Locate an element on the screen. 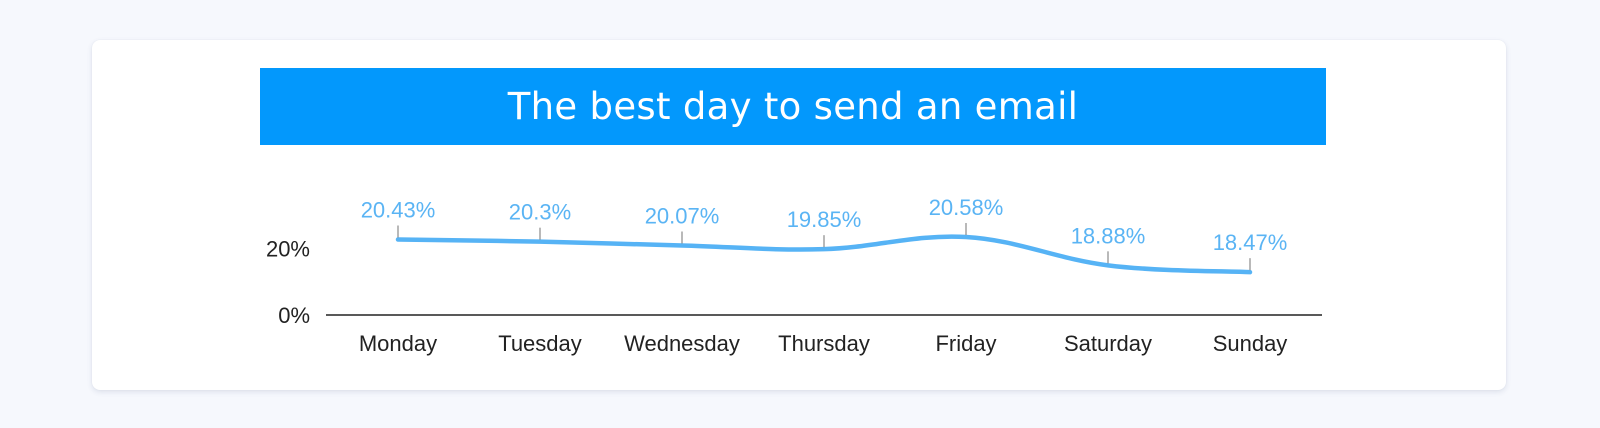  y-tick-label: 0% is located at coordinates (294, 315).